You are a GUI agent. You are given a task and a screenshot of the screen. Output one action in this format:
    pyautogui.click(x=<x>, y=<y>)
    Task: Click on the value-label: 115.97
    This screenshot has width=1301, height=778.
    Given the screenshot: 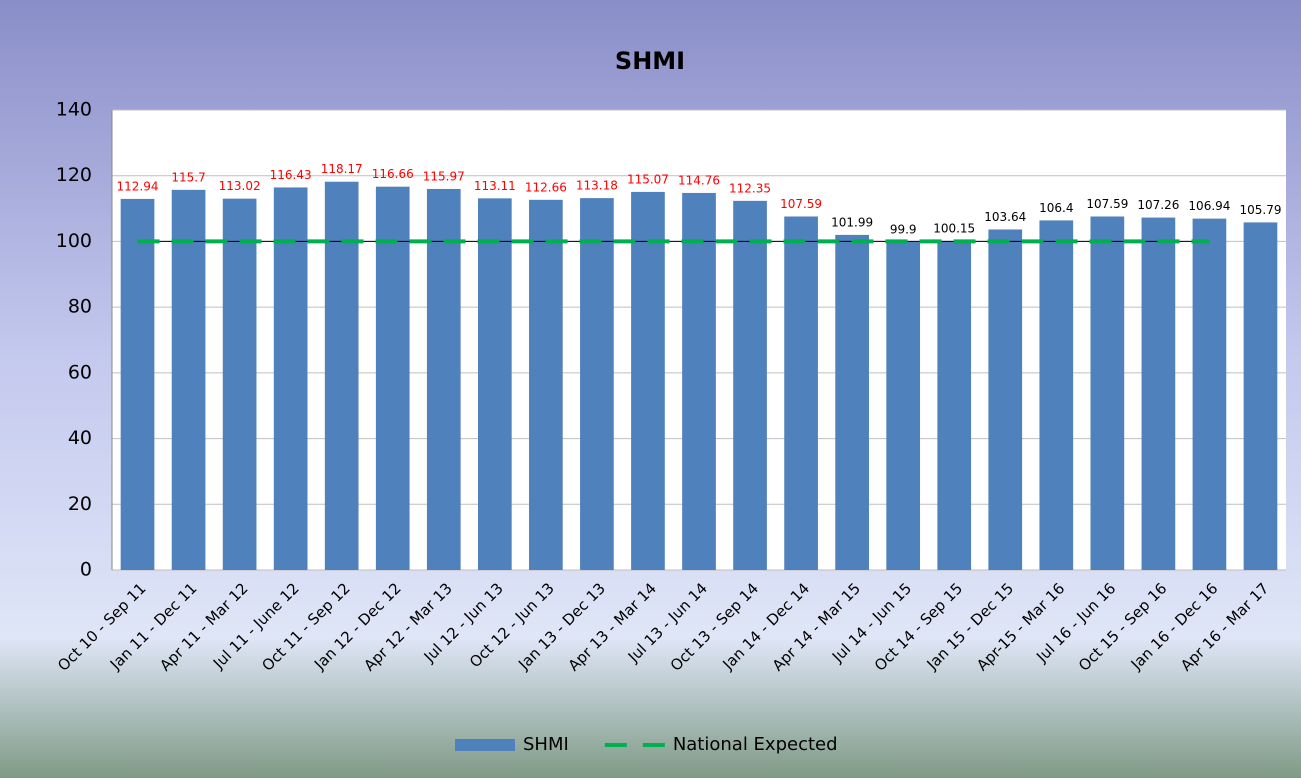 What is the action you would take?
    pyautogui.click(x=444, y=176)
    